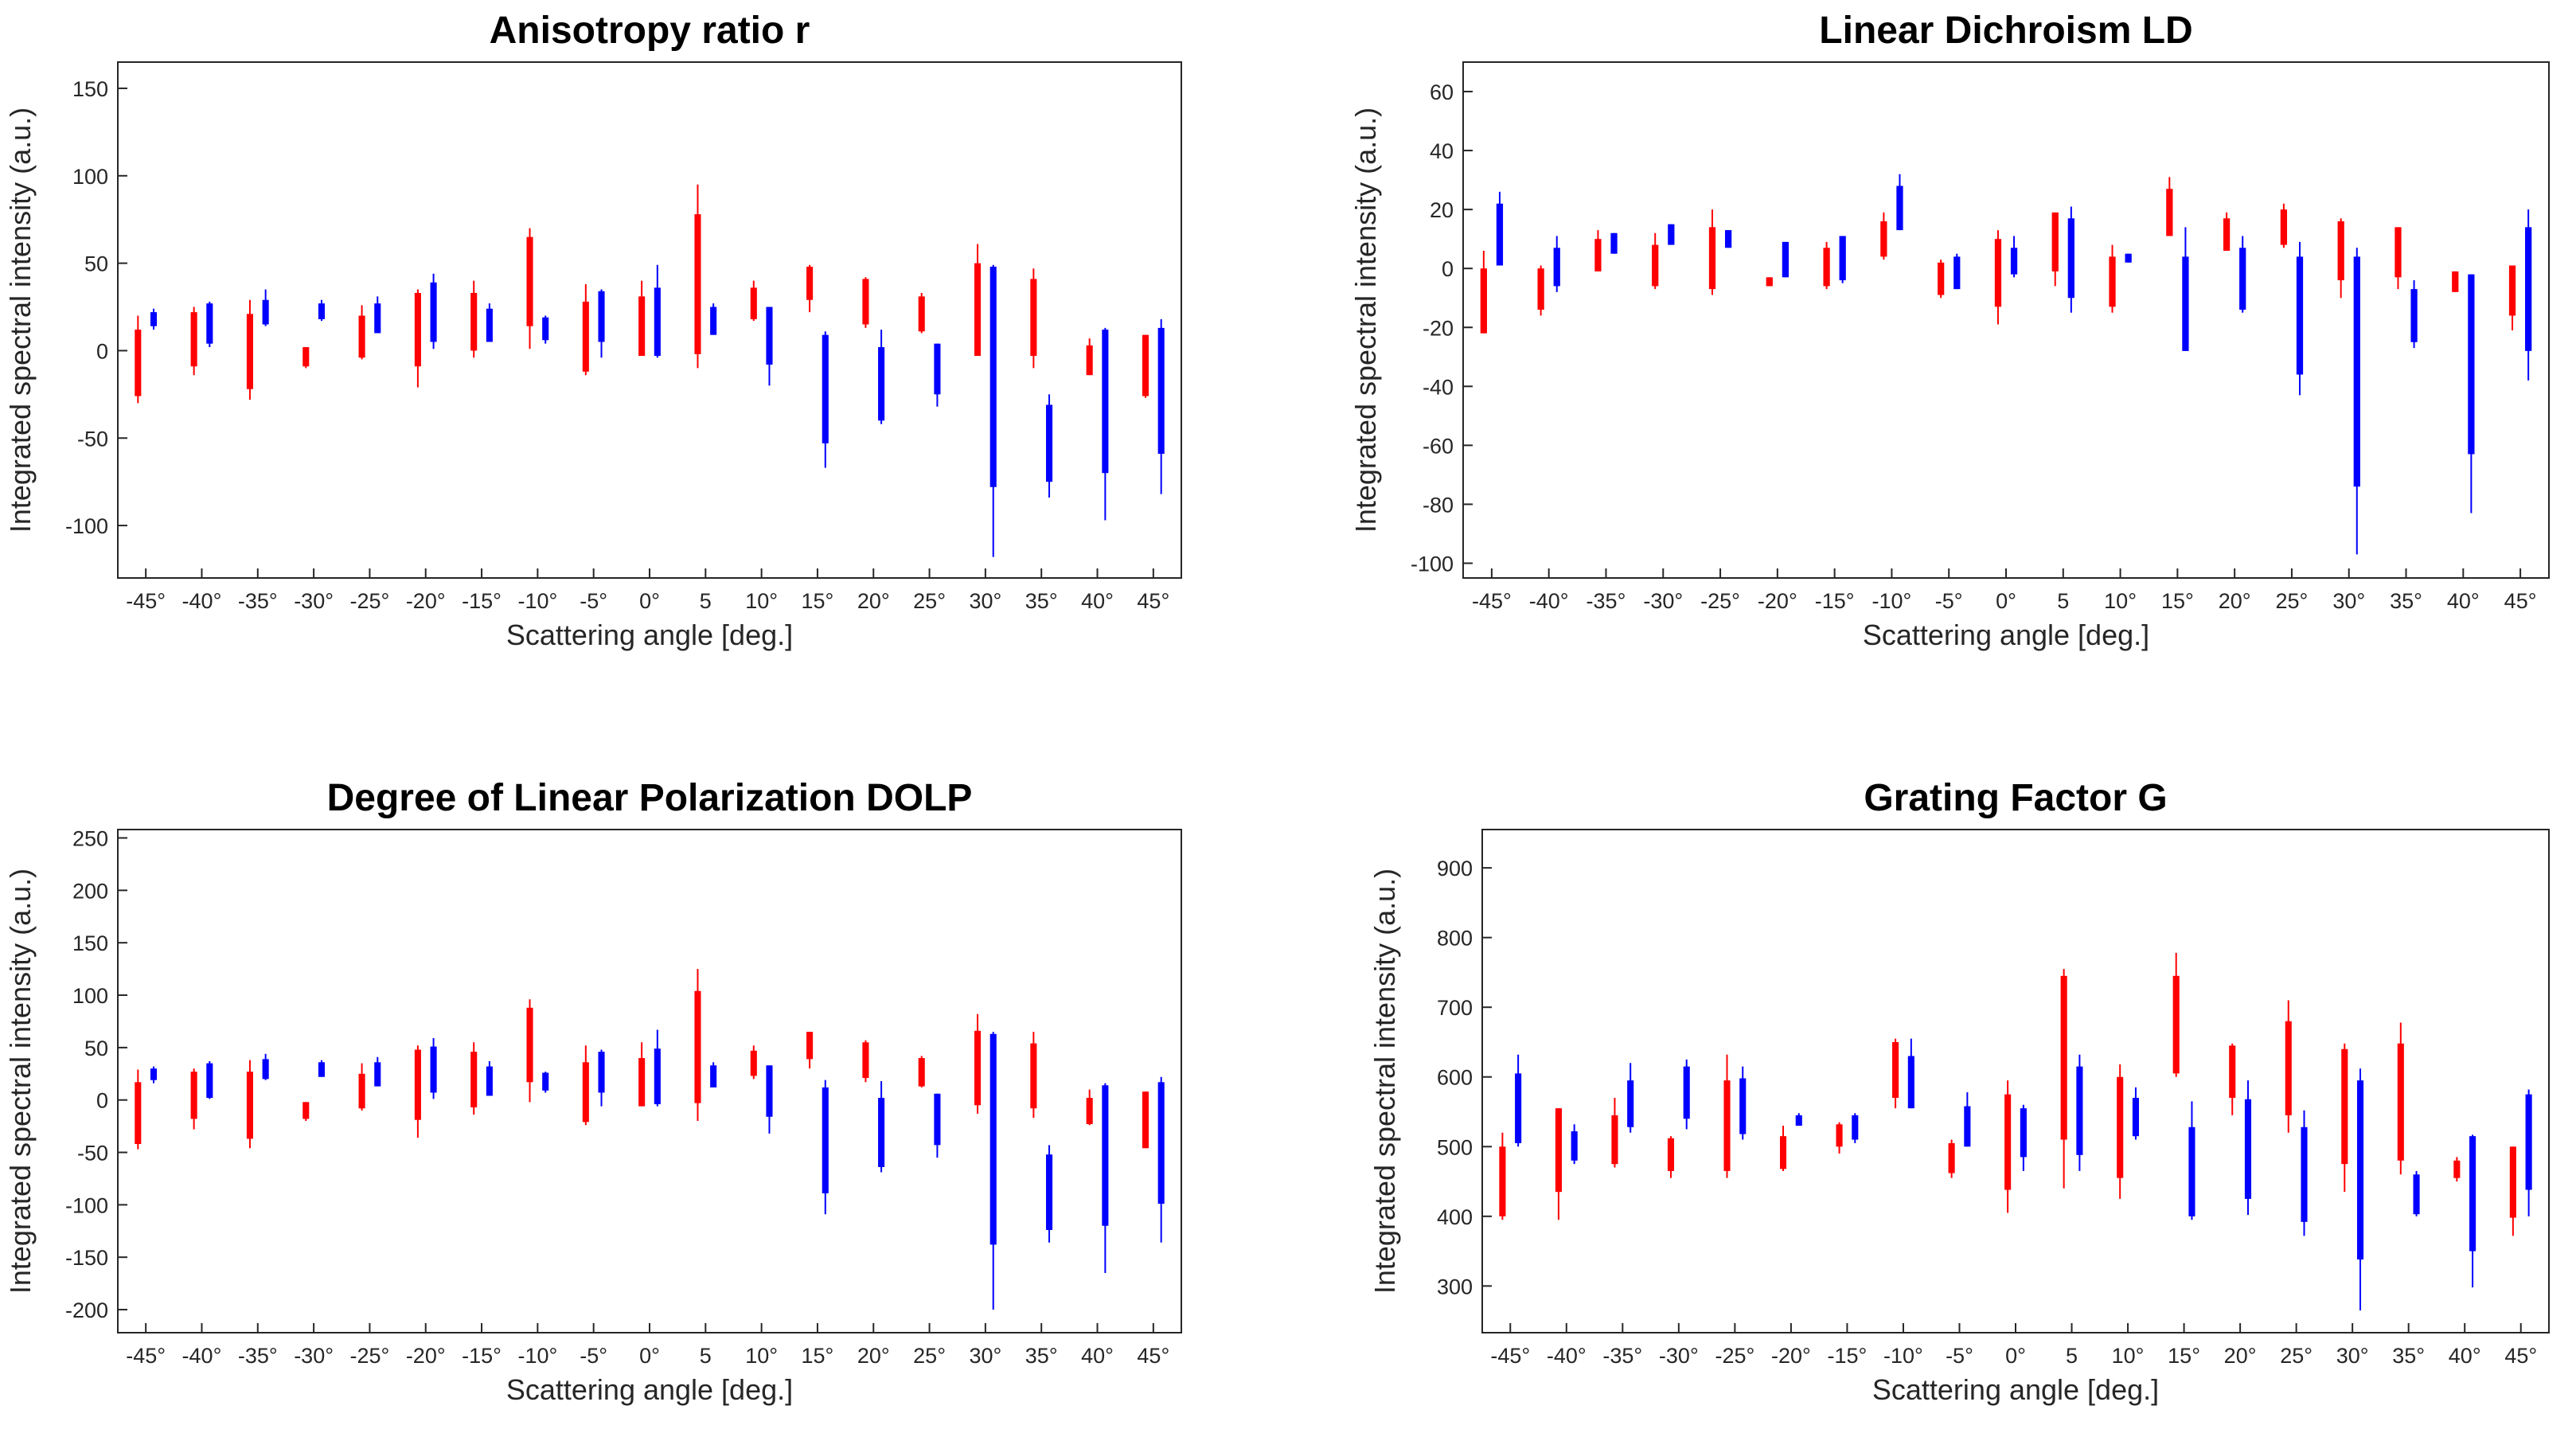  I want to click on y-tick-label: 800, so click(1455, 939).